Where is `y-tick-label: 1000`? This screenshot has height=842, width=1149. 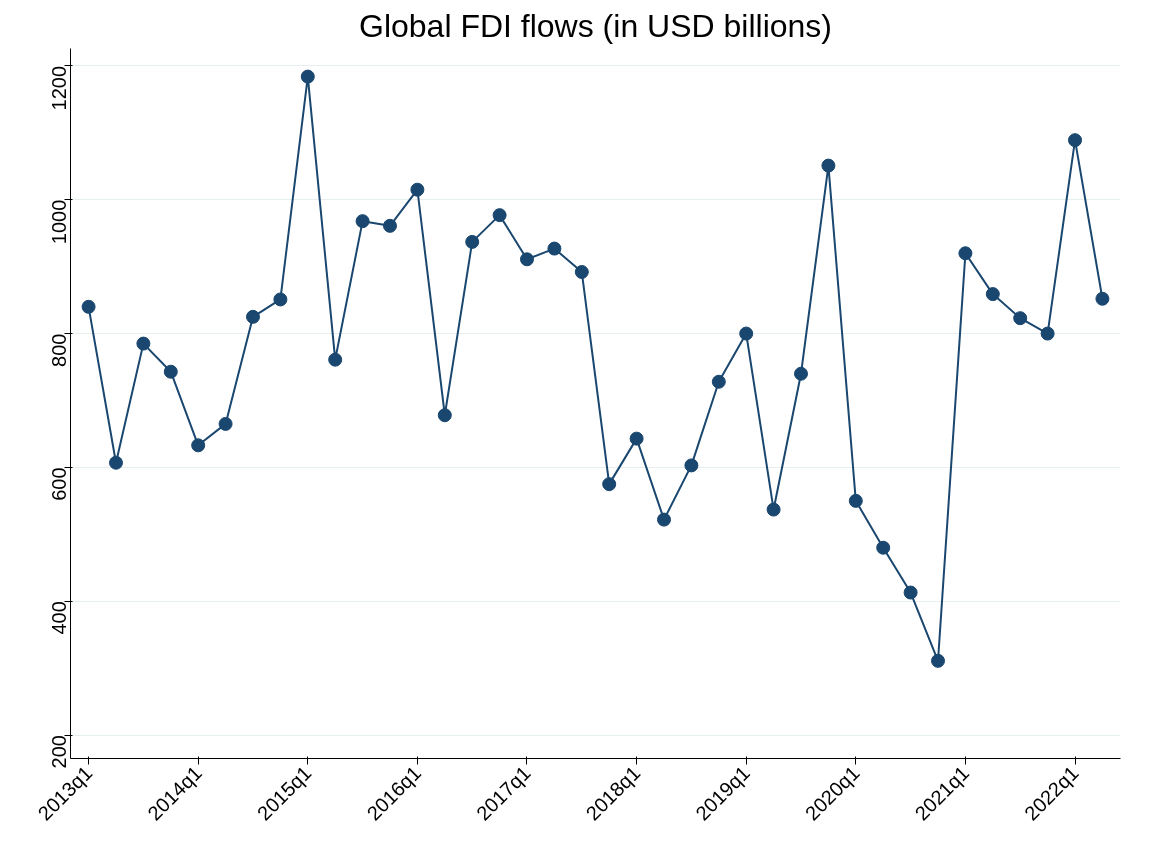 y-tick-label: 1000 is located at coordinates (59, 222).